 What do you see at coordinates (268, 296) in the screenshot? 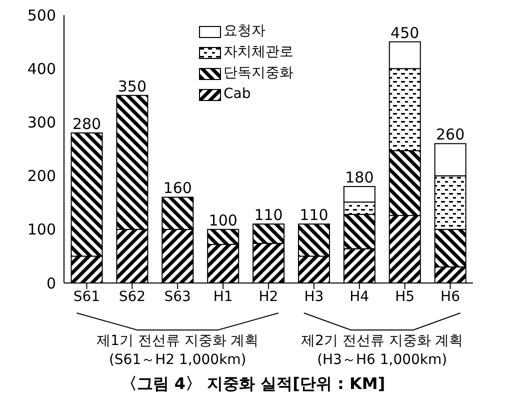
I see `x-tick-label: H2` at bounding box center [268, 296].